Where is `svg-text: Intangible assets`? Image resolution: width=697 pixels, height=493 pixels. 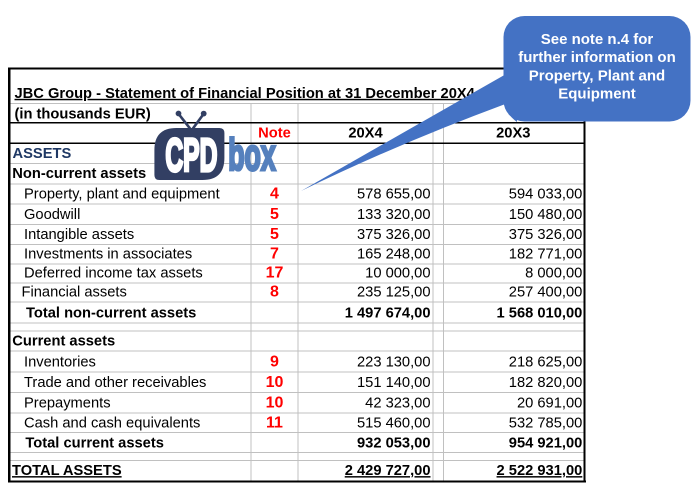 svg-text: Intangible assets is located at coordinates (79, 235).